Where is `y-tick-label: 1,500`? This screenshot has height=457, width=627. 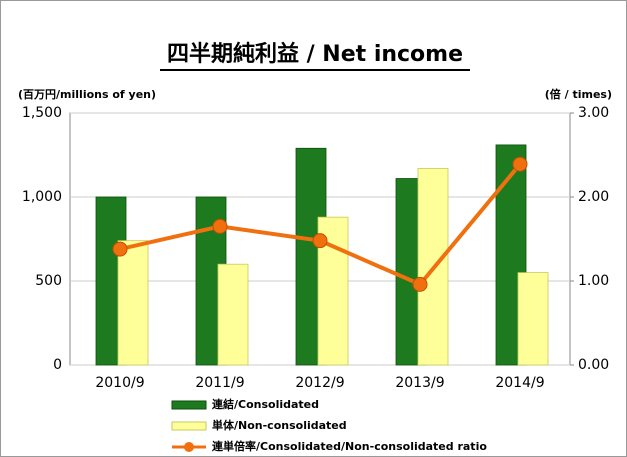 y-tick-label: 1,500 is located at coordinates (42, 113).